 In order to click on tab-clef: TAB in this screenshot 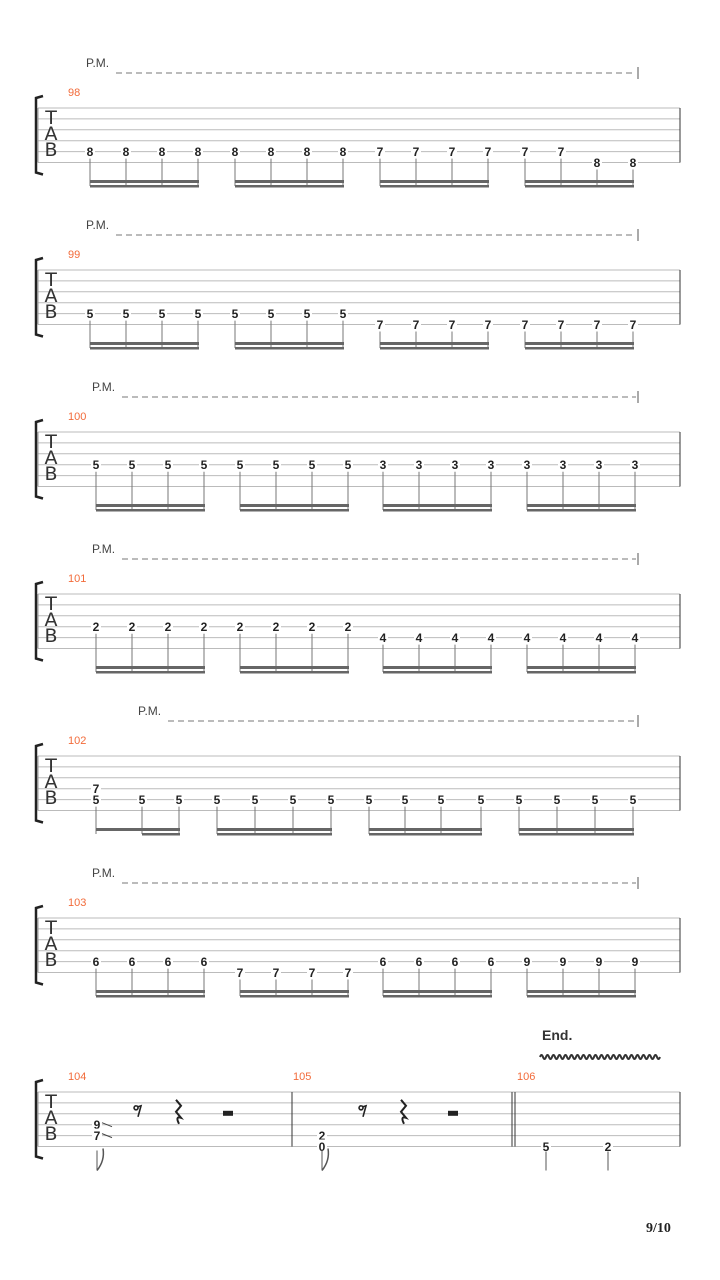, I will do `click(50, 458)`.